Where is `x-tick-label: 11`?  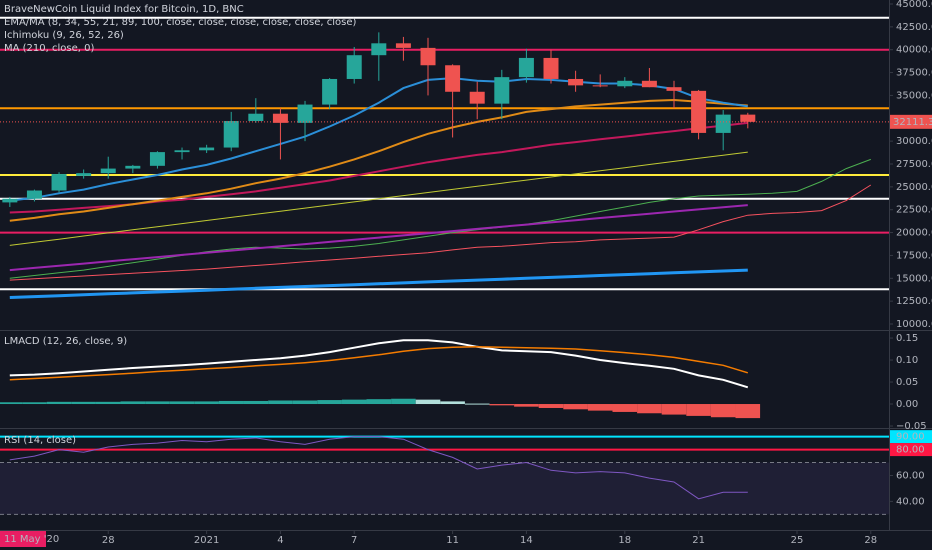 x-tick-label: 11 is located at coordinates (452, 540).